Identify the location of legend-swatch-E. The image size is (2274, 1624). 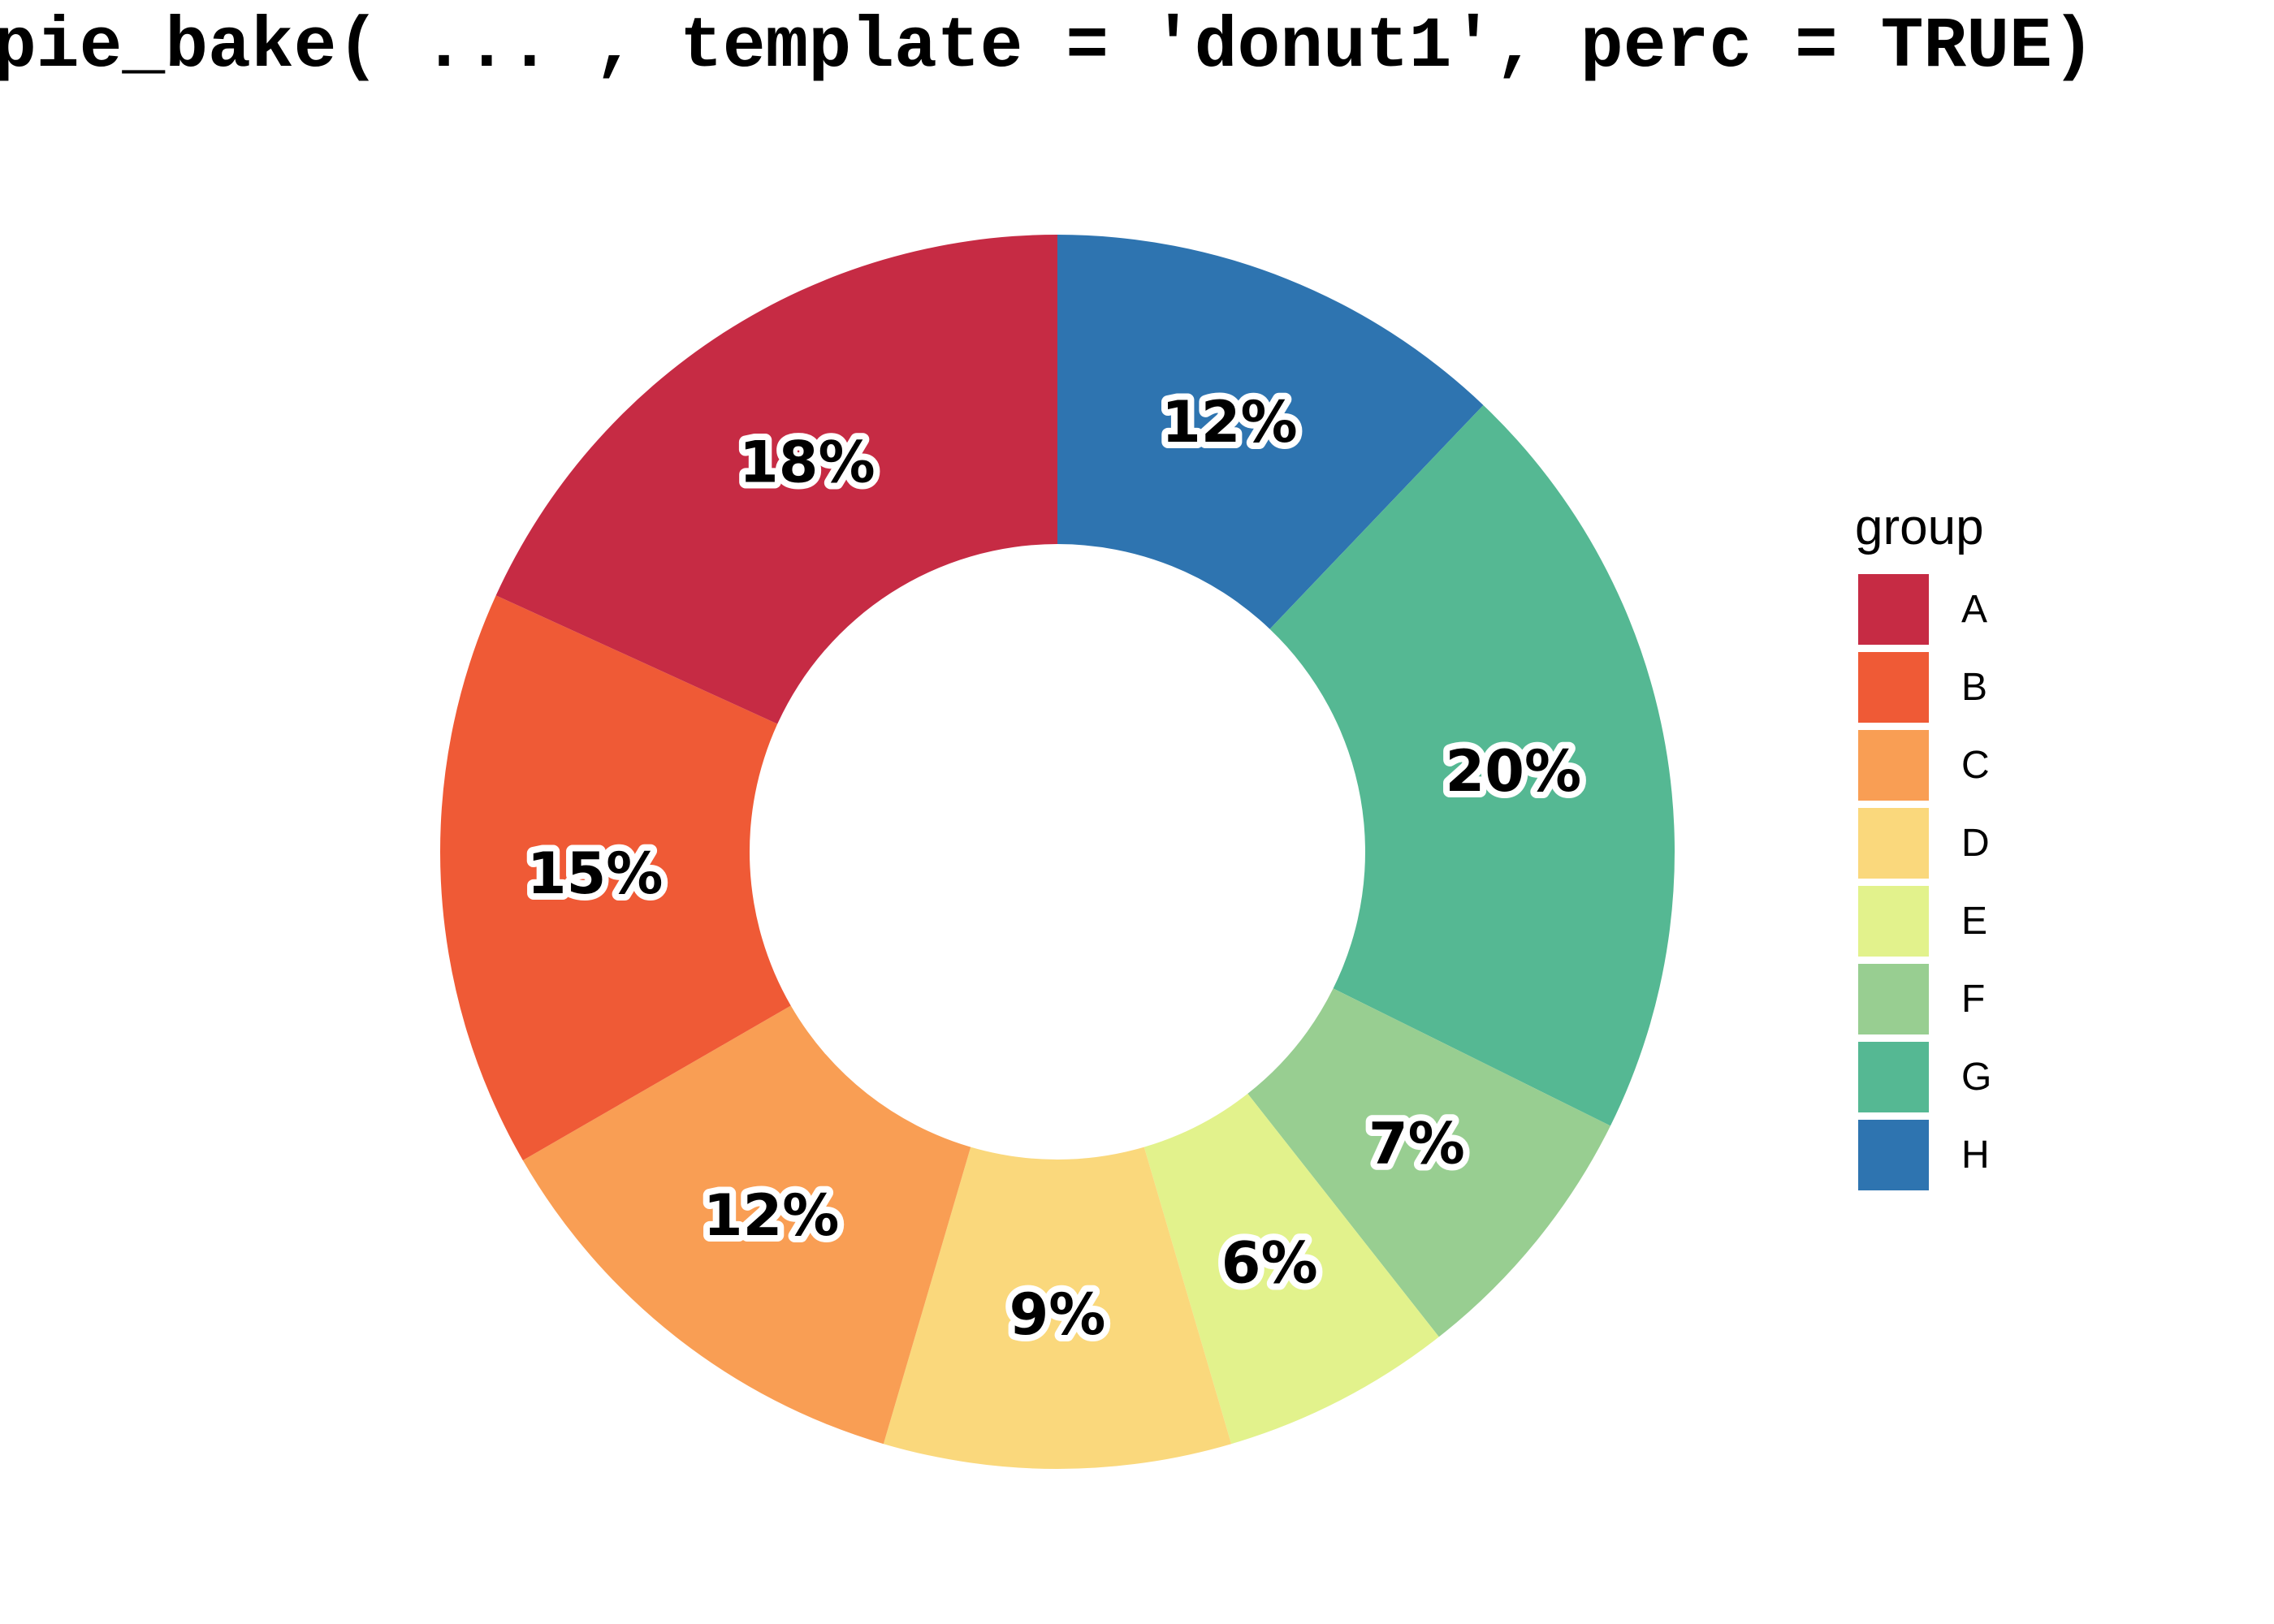
(1894, 922).